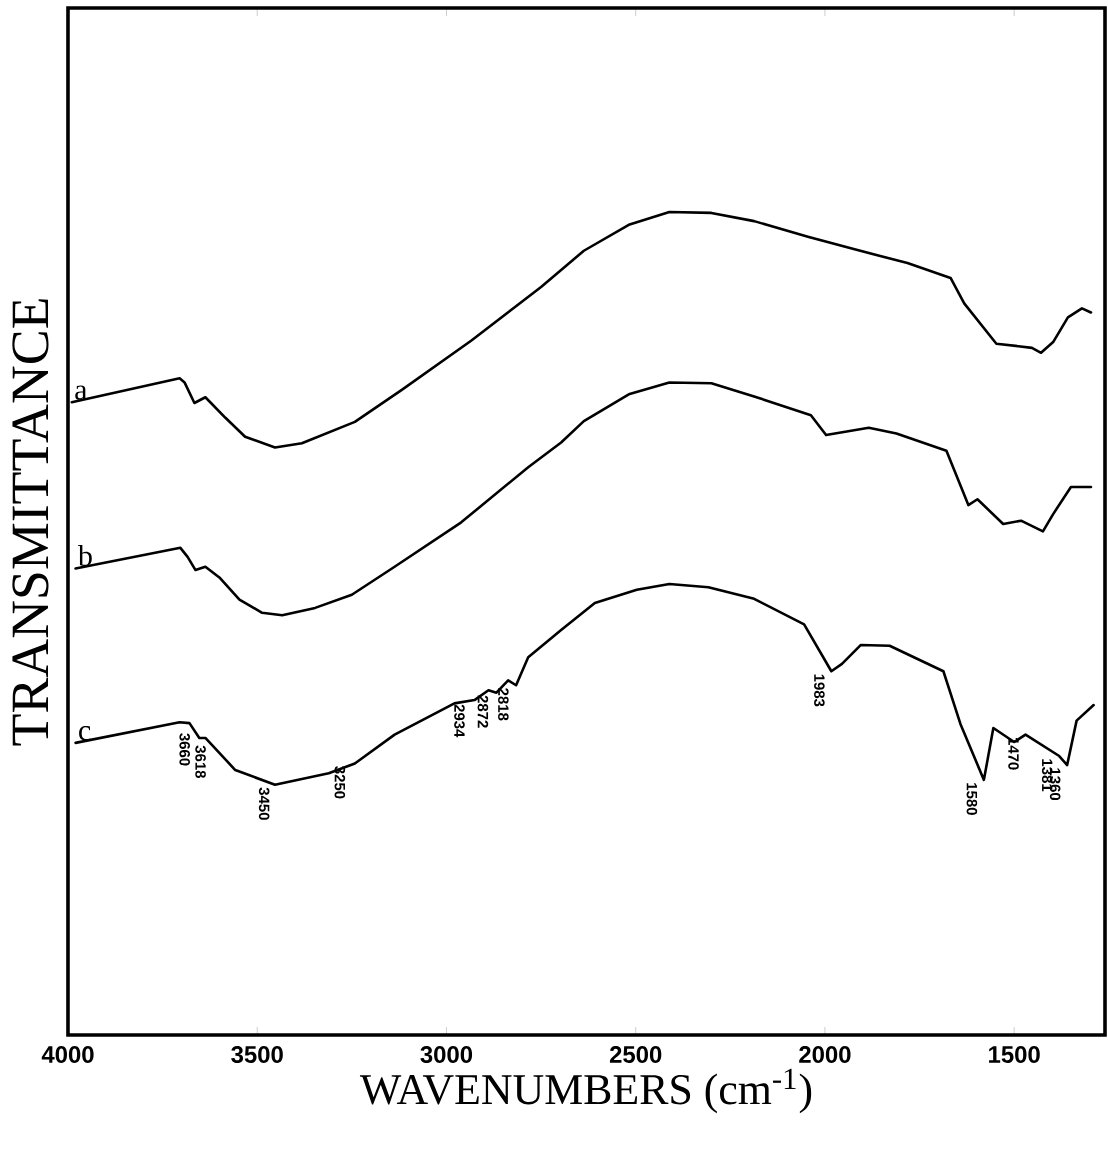 This screenshot has width=1108, height=1154. I want to click on annotation: 3450, so click(264, 803).